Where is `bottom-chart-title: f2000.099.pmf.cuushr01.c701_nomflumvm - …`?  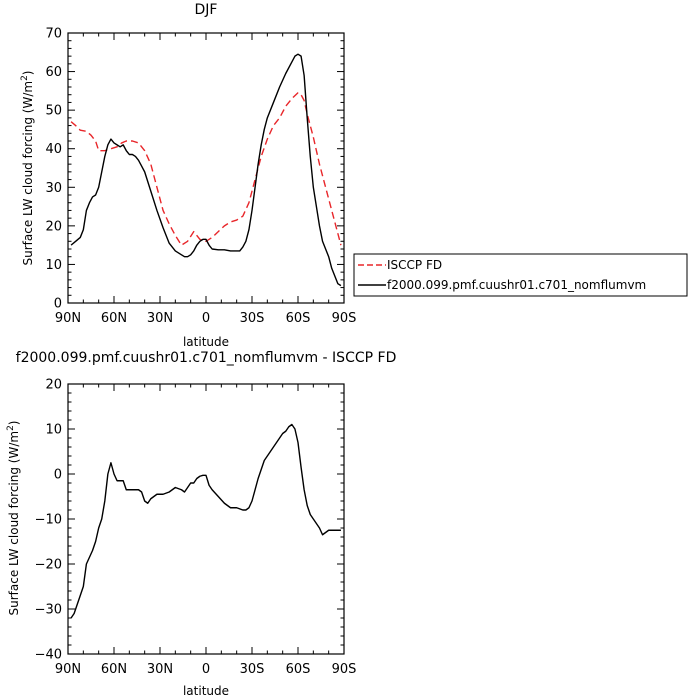 bottom-chart-title: f2000.099.pmf.cuushr01.c701_nomflumvm - … is located at coordinates (206, 358).